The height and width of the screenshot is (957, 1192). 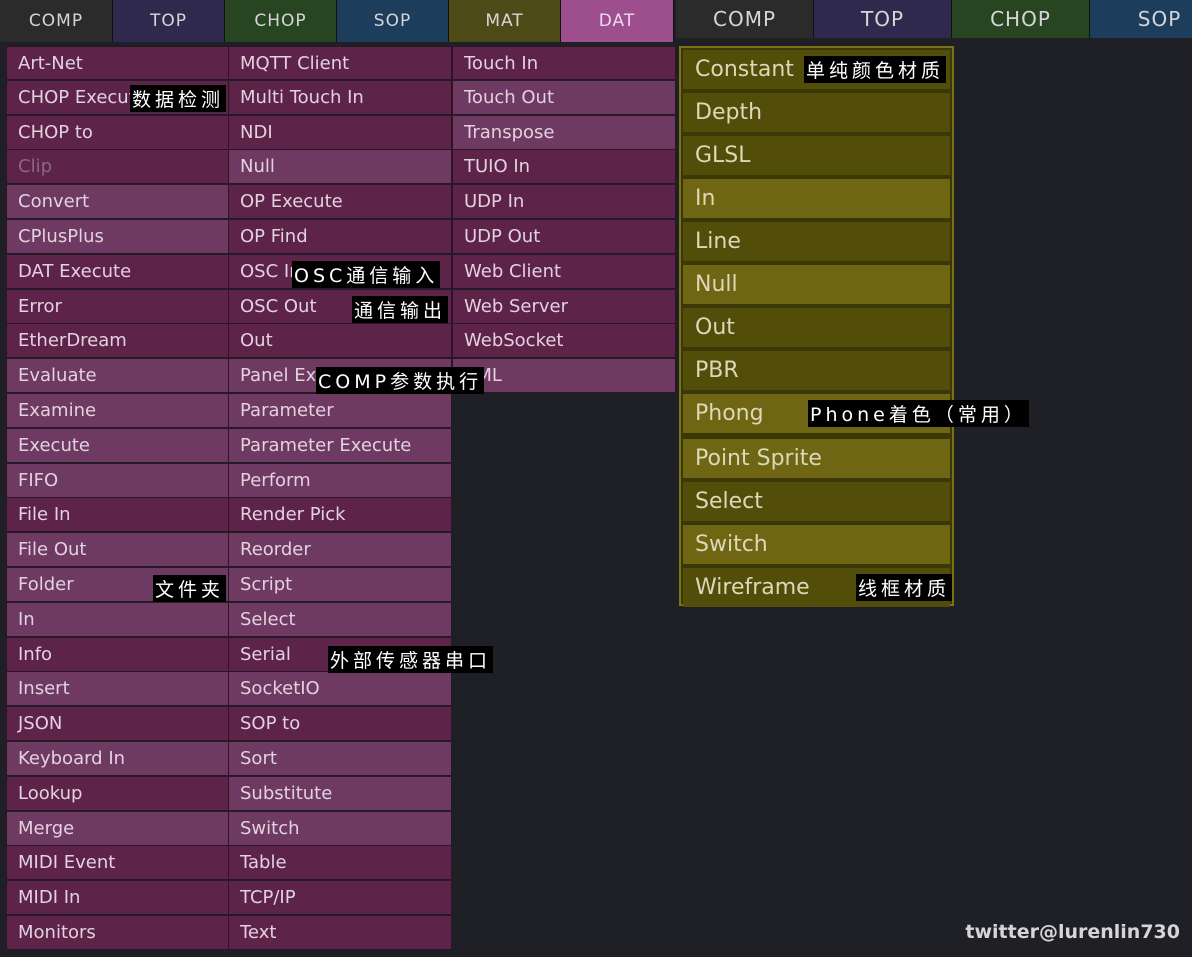 What do you see at coordinates (816, 241) in the screenshot?
I see `mat-item-line: Line` at bounding box center [816, 241].